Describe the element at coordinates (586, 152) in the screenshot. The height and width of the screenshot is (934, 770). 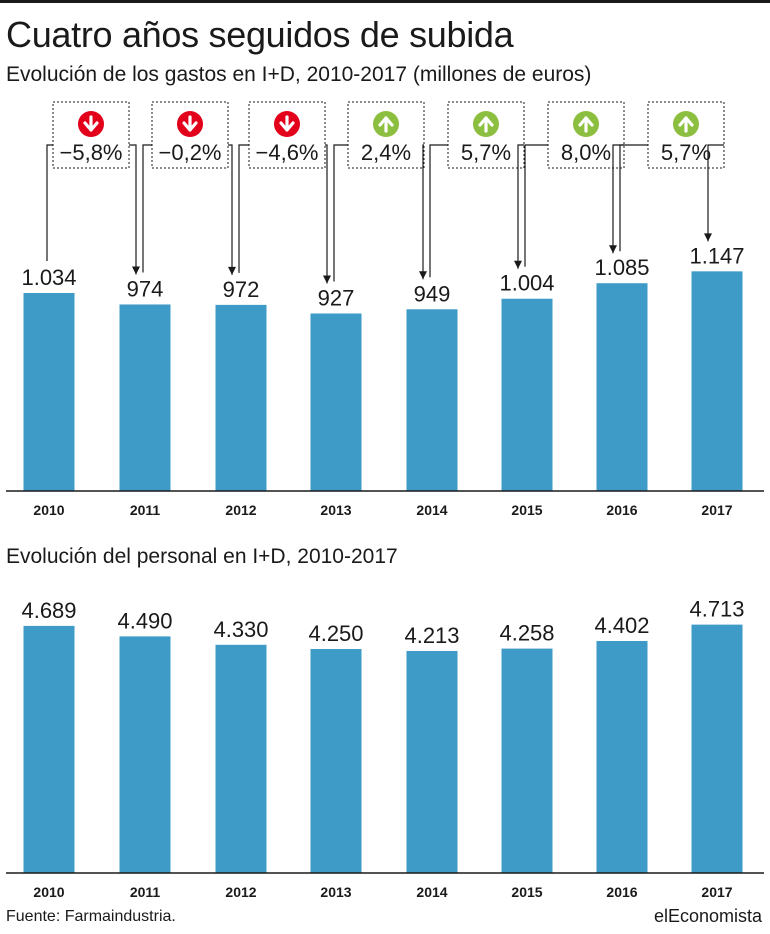
I see `change-label: 8,0%` at that location.